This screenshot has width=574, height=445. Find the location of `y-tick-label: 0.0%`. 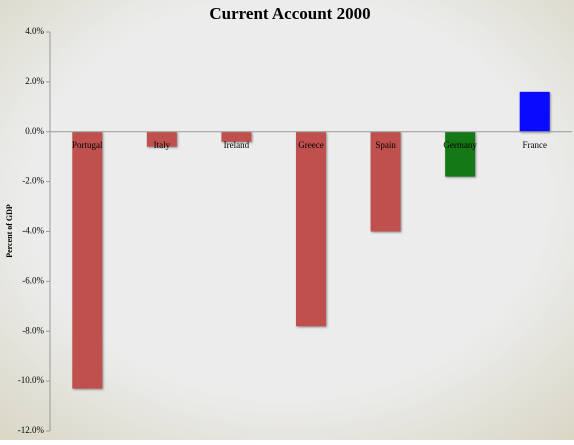

y-tick-label: 0.0% is located at coordinates (34, 131).